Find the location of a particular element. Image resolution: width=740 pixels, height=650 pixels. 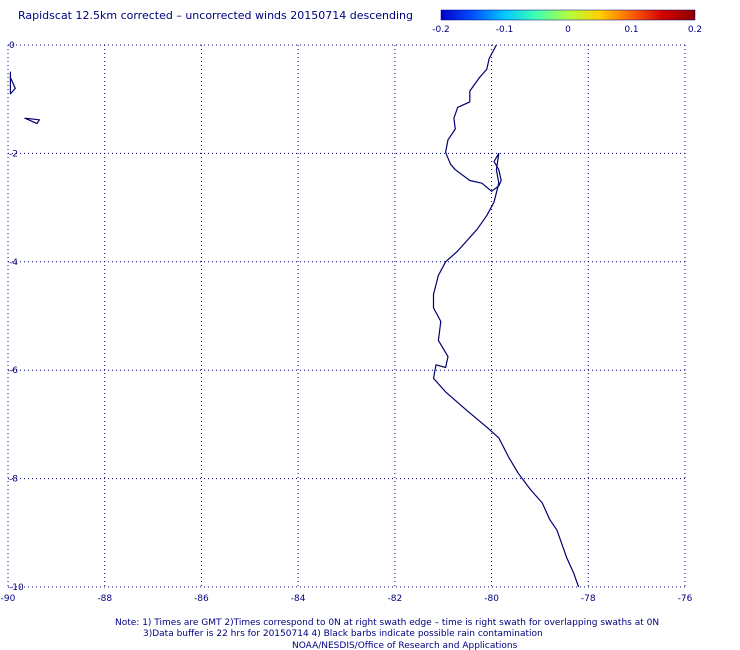

longitude-tick-label: -90 is located at coordinates (8, 599).